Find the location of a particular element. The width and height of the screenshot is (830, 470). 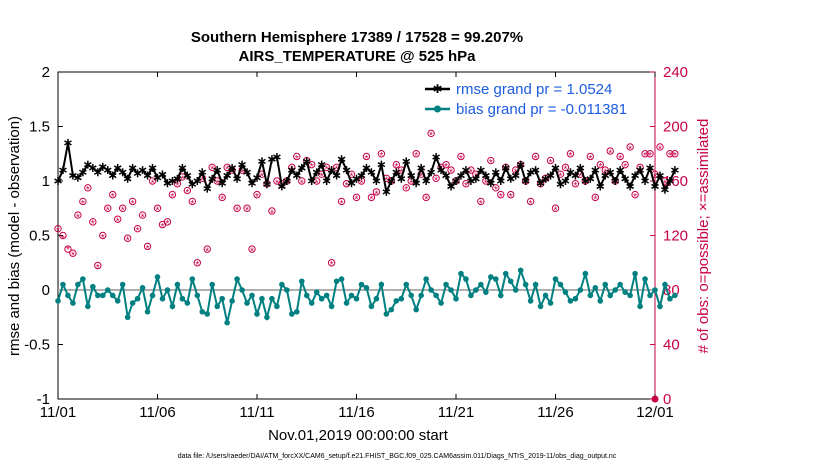

legend-rmse-marker: ✱ is located at coordinates (437, 89).